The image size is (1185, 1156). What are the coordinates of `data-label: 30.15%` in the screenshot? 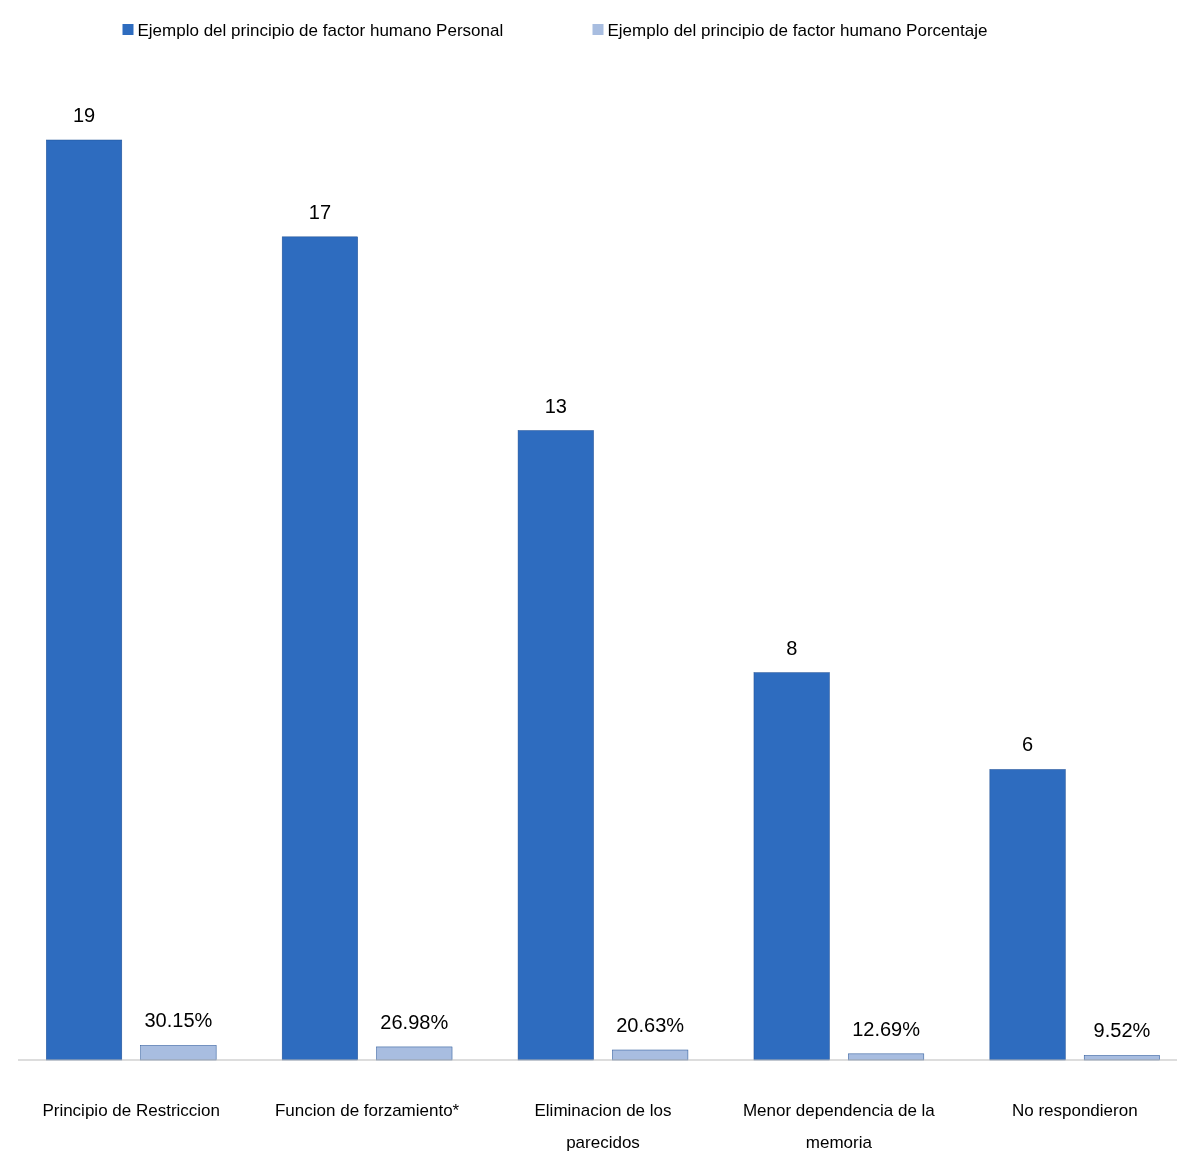 It's located at (178, 1020).